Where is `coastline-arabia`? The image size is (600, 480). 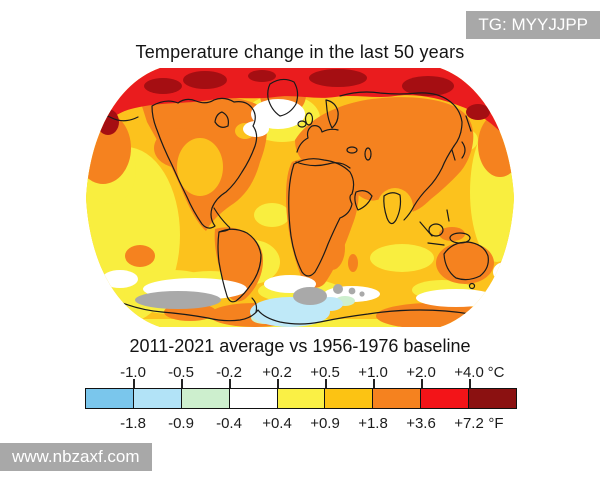 coastline-arabia is located at coordinates (363, 200).